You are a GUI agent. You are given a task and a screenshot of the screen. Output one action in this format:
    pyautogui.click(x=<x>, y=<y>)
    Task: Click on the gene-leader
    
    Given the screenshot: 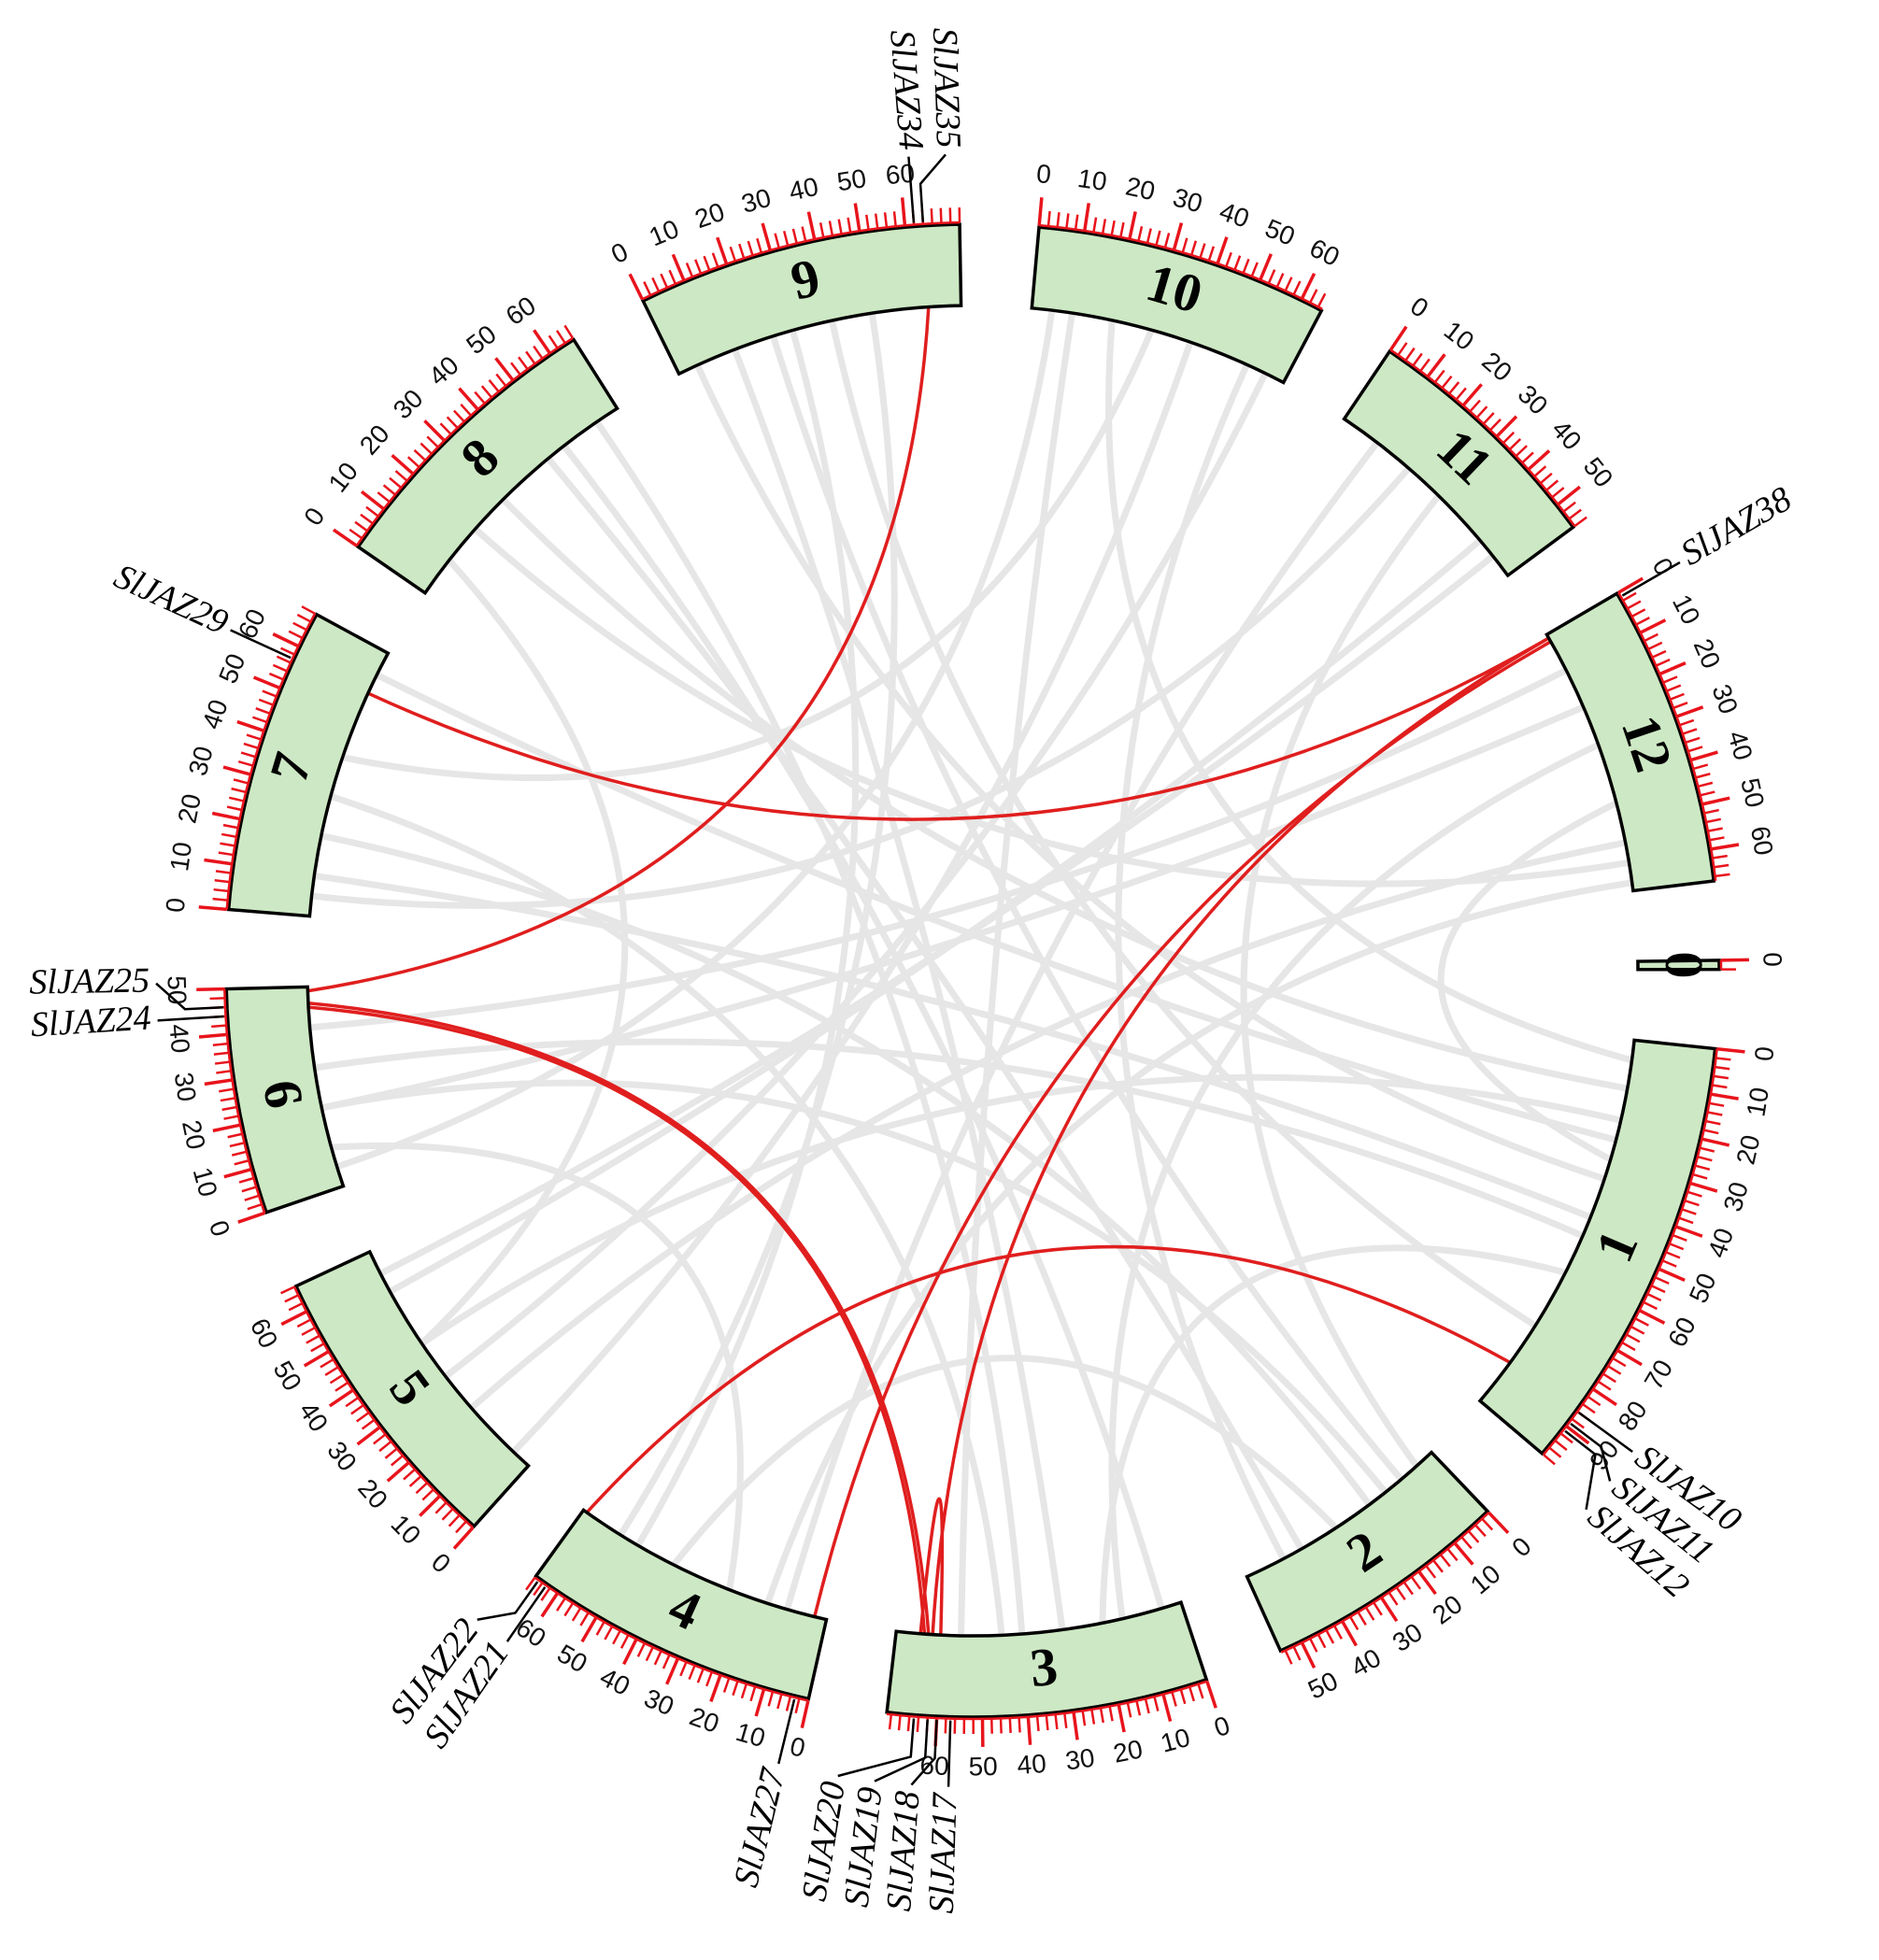 What is the action you would take?
    pyautogui.click(x=876, y=1748)
    